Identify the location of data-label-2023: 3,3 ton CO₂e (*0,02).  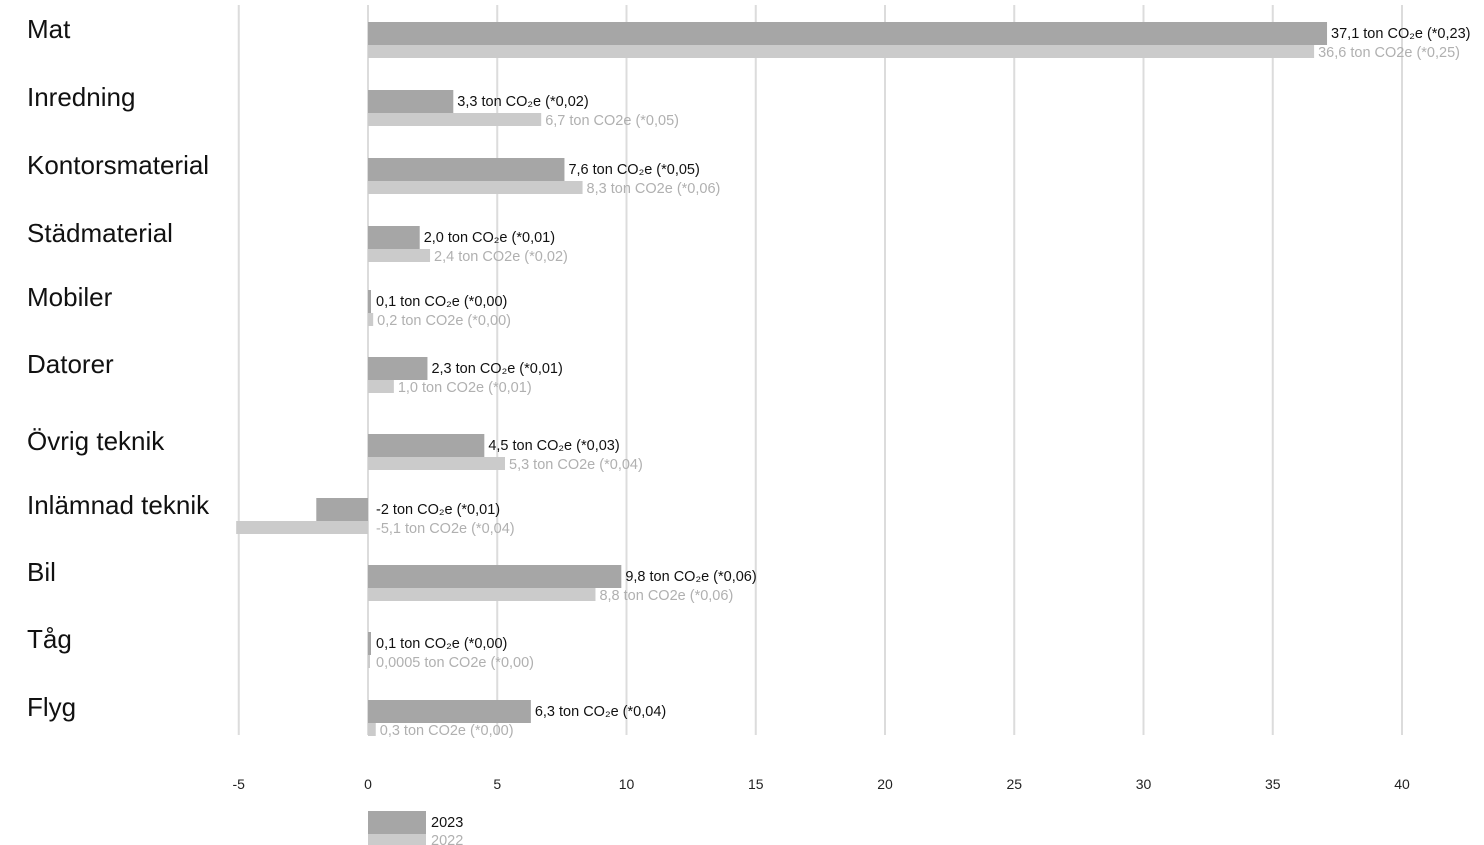
(522, 102).